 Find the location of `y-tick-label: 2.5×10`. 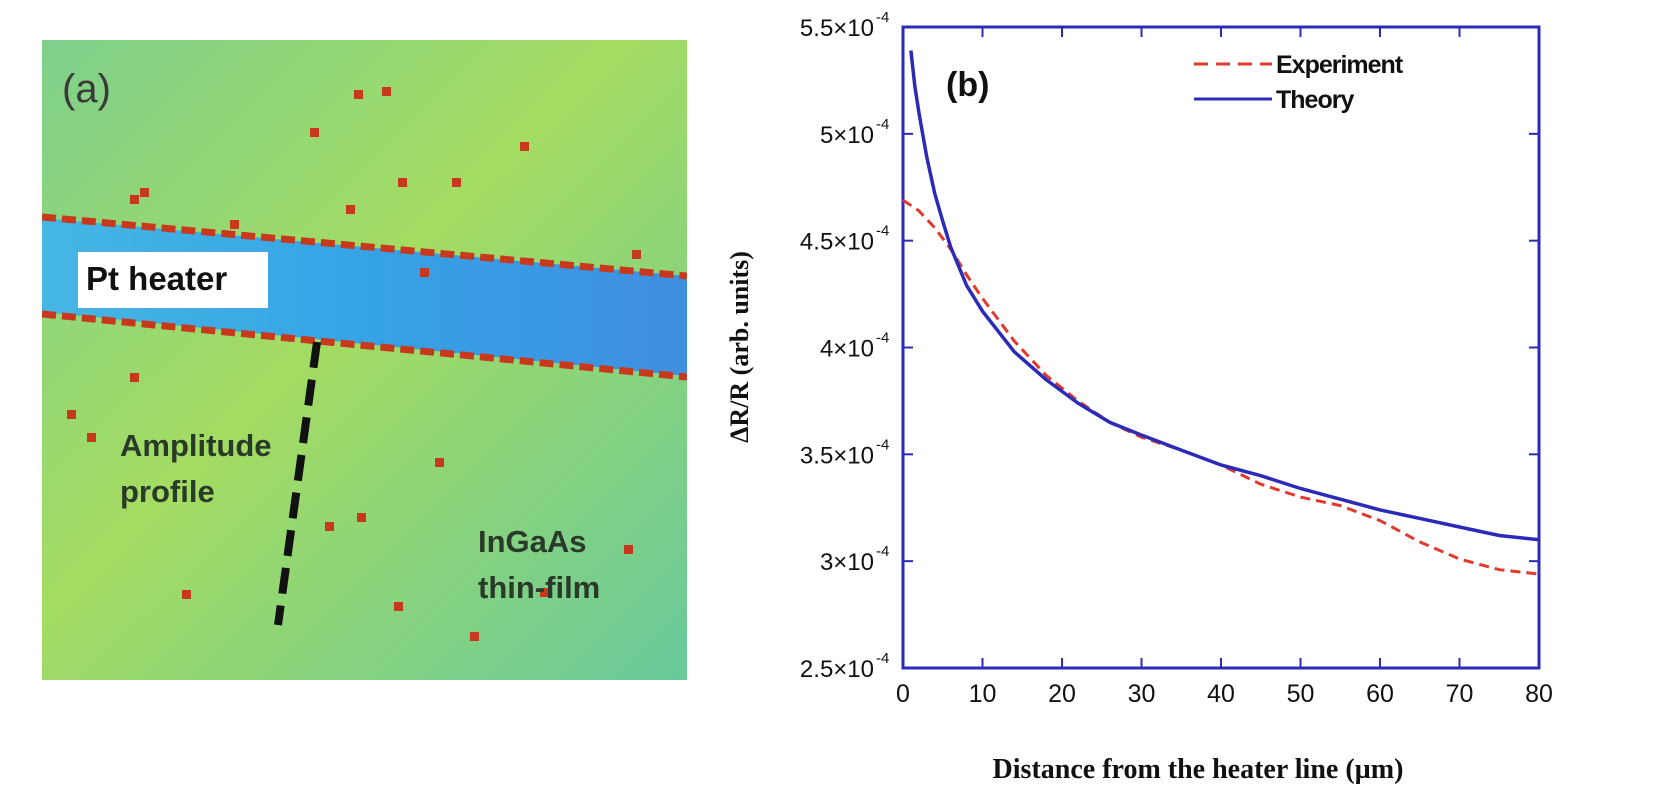

y-tick-label: 2.5×10 is located at coordinates (837, 669).